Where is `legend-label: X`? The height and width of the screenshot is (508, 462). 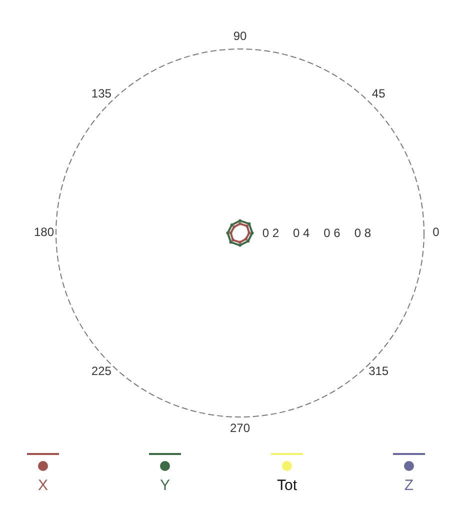 legend-label: X is located at coordinates (43, 485).